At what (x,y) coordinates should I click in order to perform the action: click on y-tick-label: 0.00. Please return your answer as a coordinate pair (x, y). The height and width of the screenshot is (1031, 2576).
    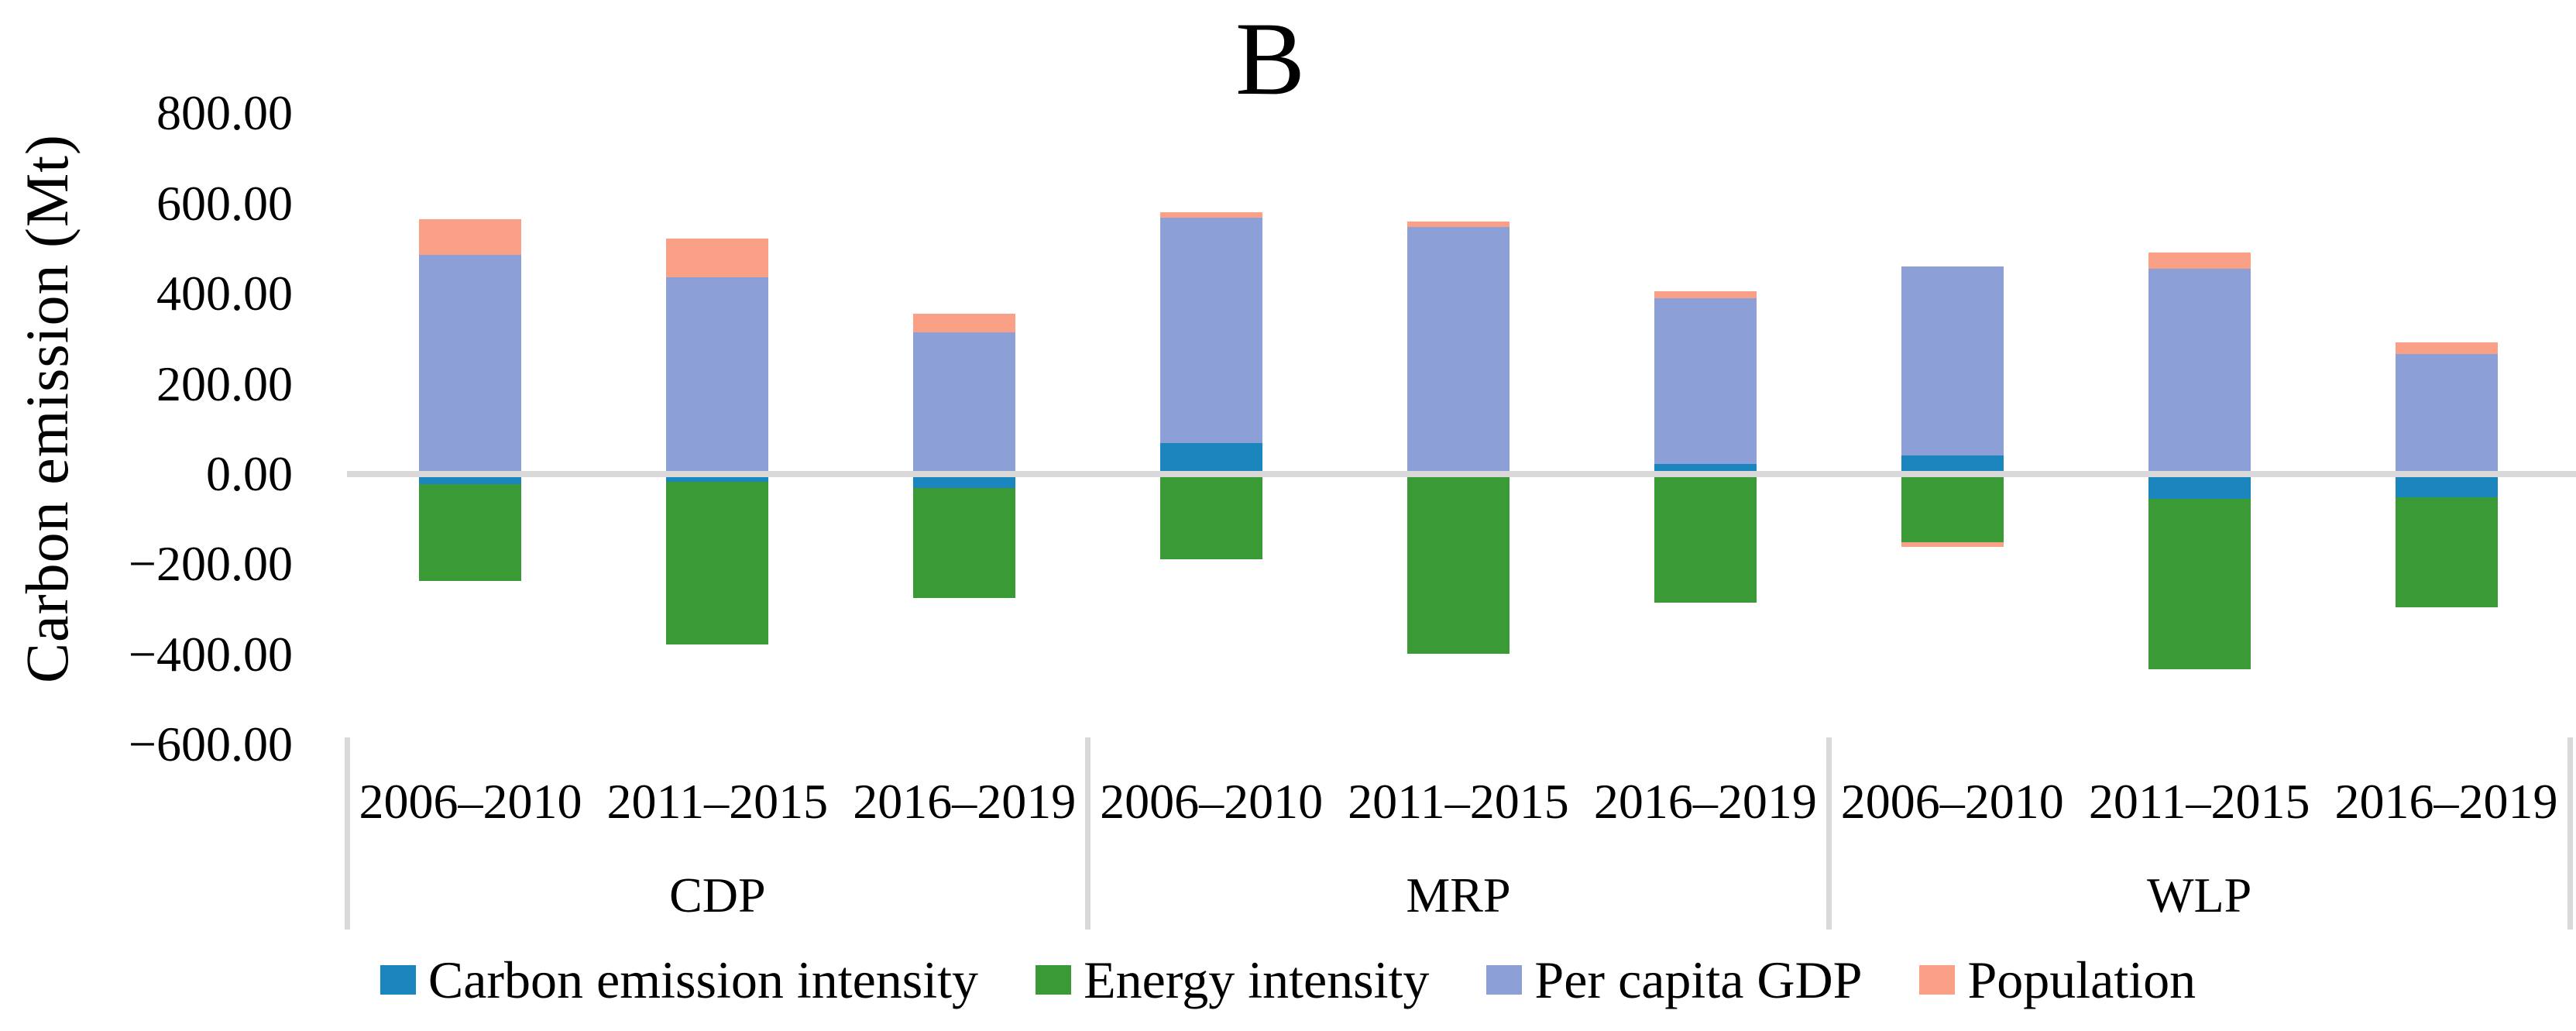
    Looking at the image, I should click on (249, 473).